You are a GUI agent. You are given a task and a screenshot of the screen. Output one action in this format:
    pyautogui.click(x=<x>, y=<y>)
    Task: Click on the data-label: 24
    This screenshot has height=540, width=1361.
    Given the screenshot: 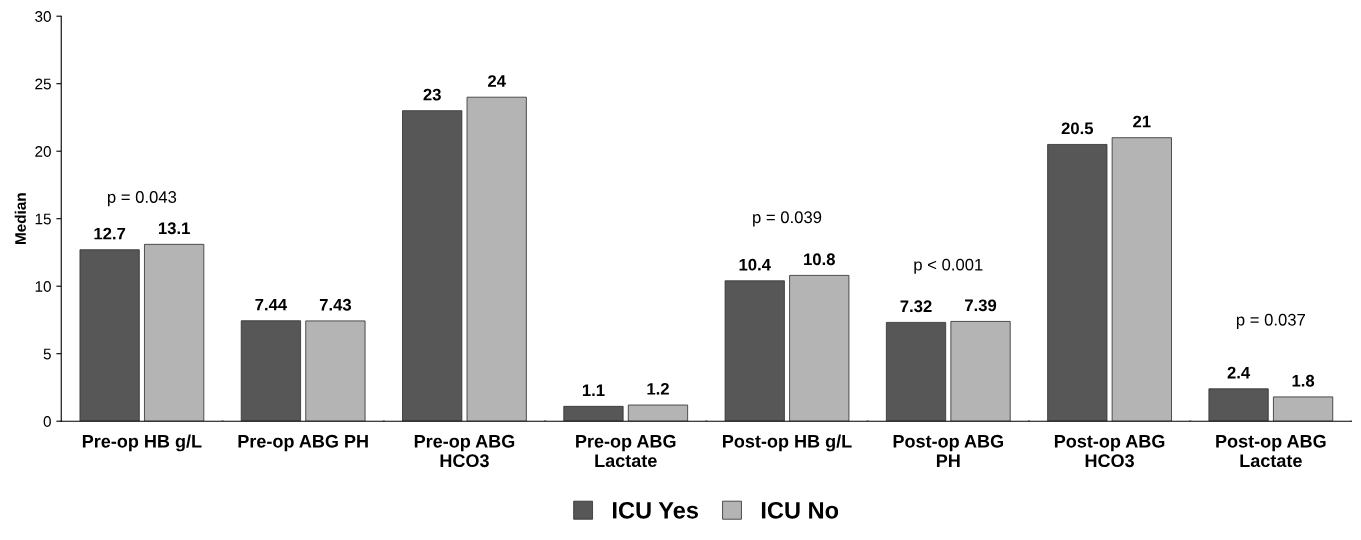 What is the action you would take?
    pyautogui.click(x=497, y=81)
    